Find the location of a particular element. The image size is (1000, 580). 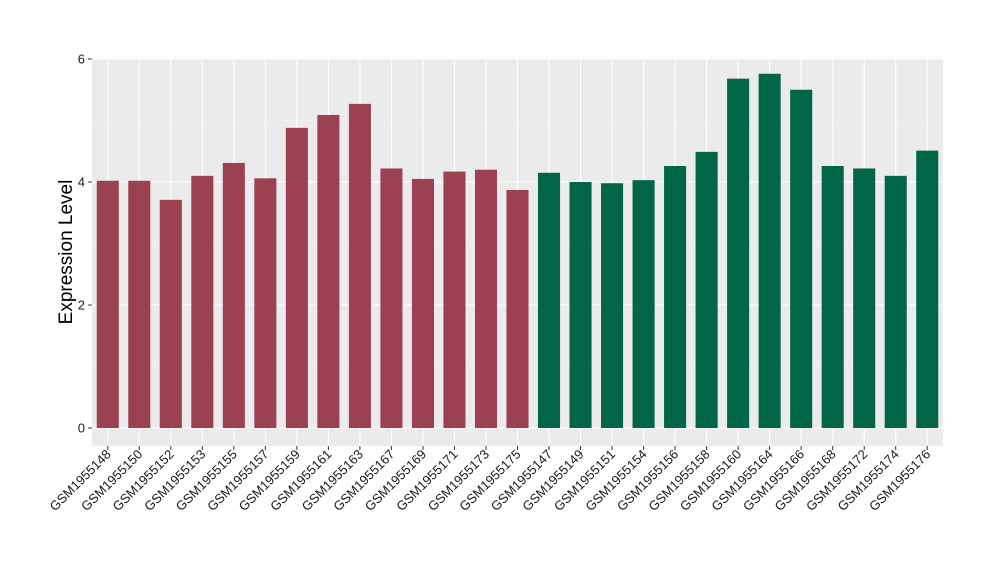

y-tick-label: 4 is located at coordinates (81, 182).